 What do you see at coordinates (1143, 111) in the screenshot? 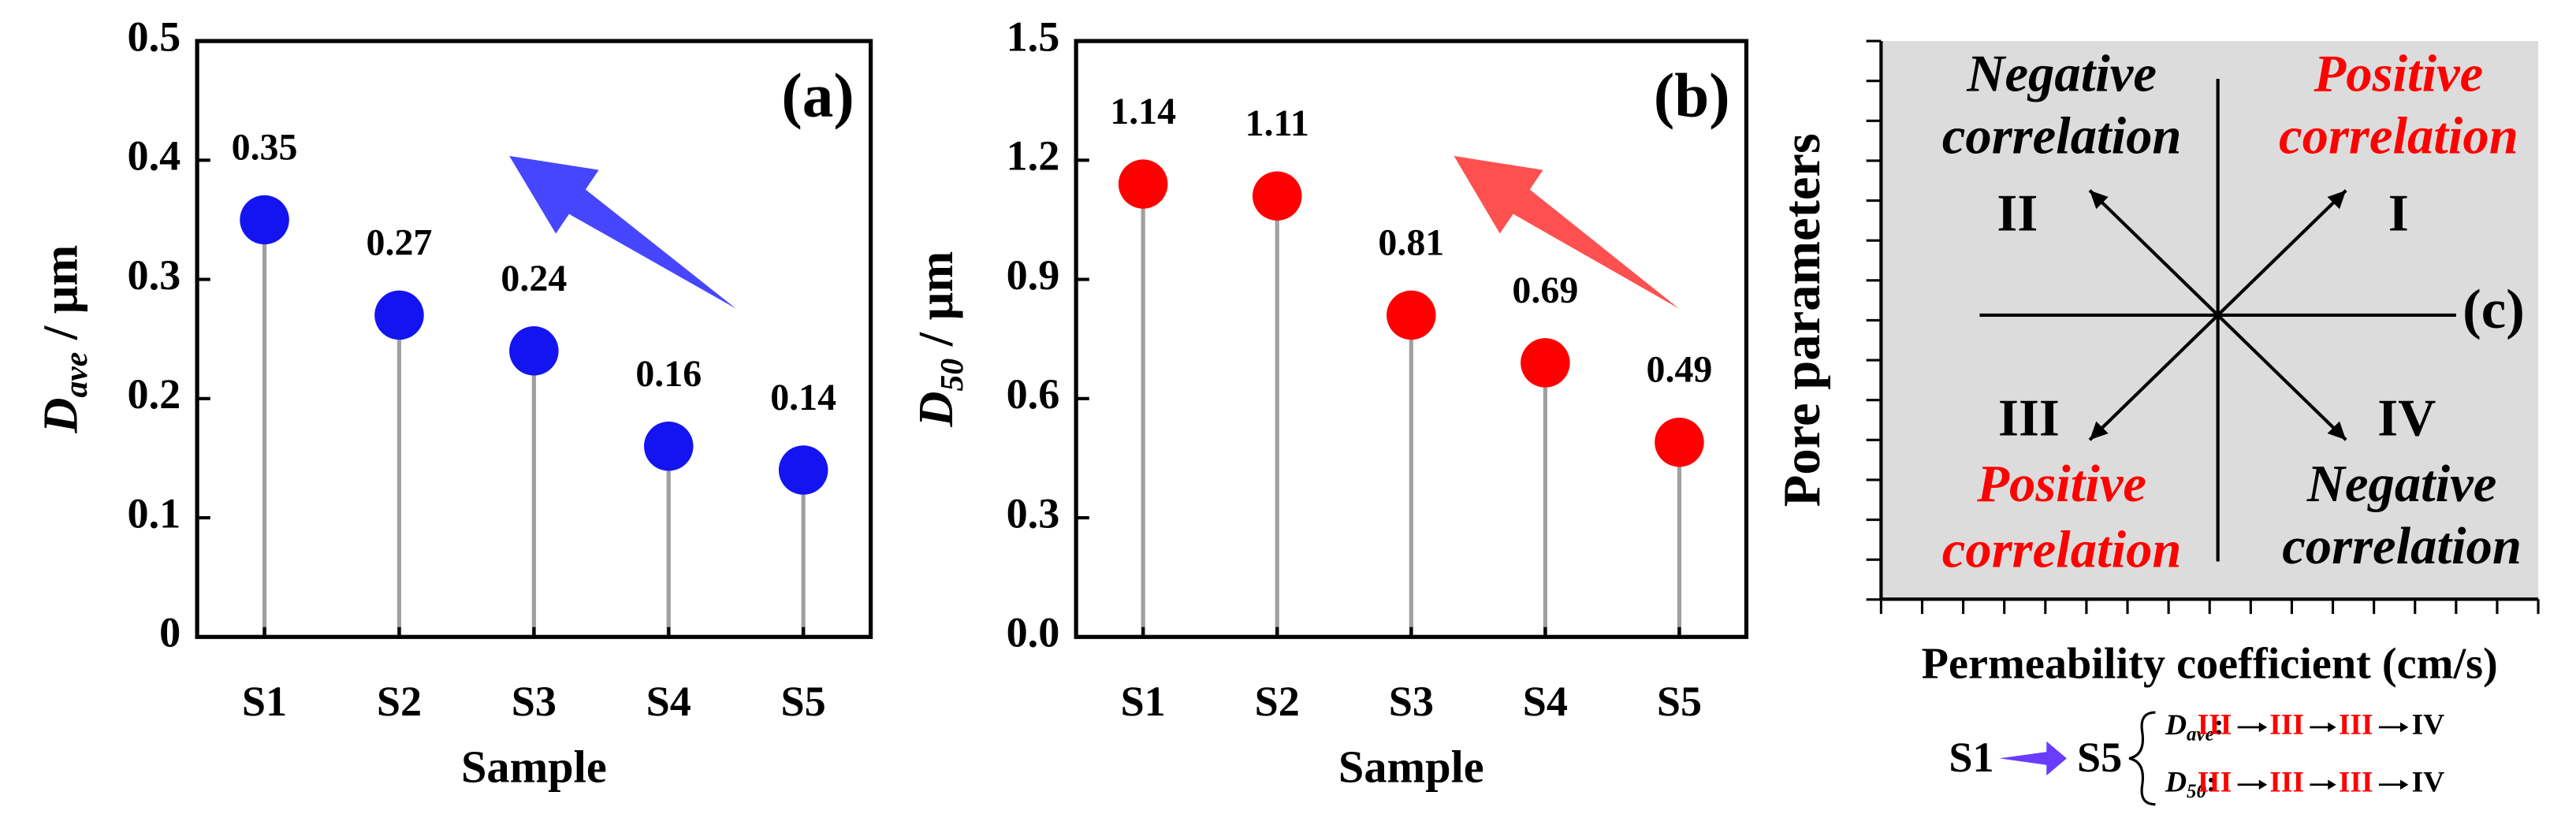
I see `value-label: 1.14` at bounding box center [1143, 111].